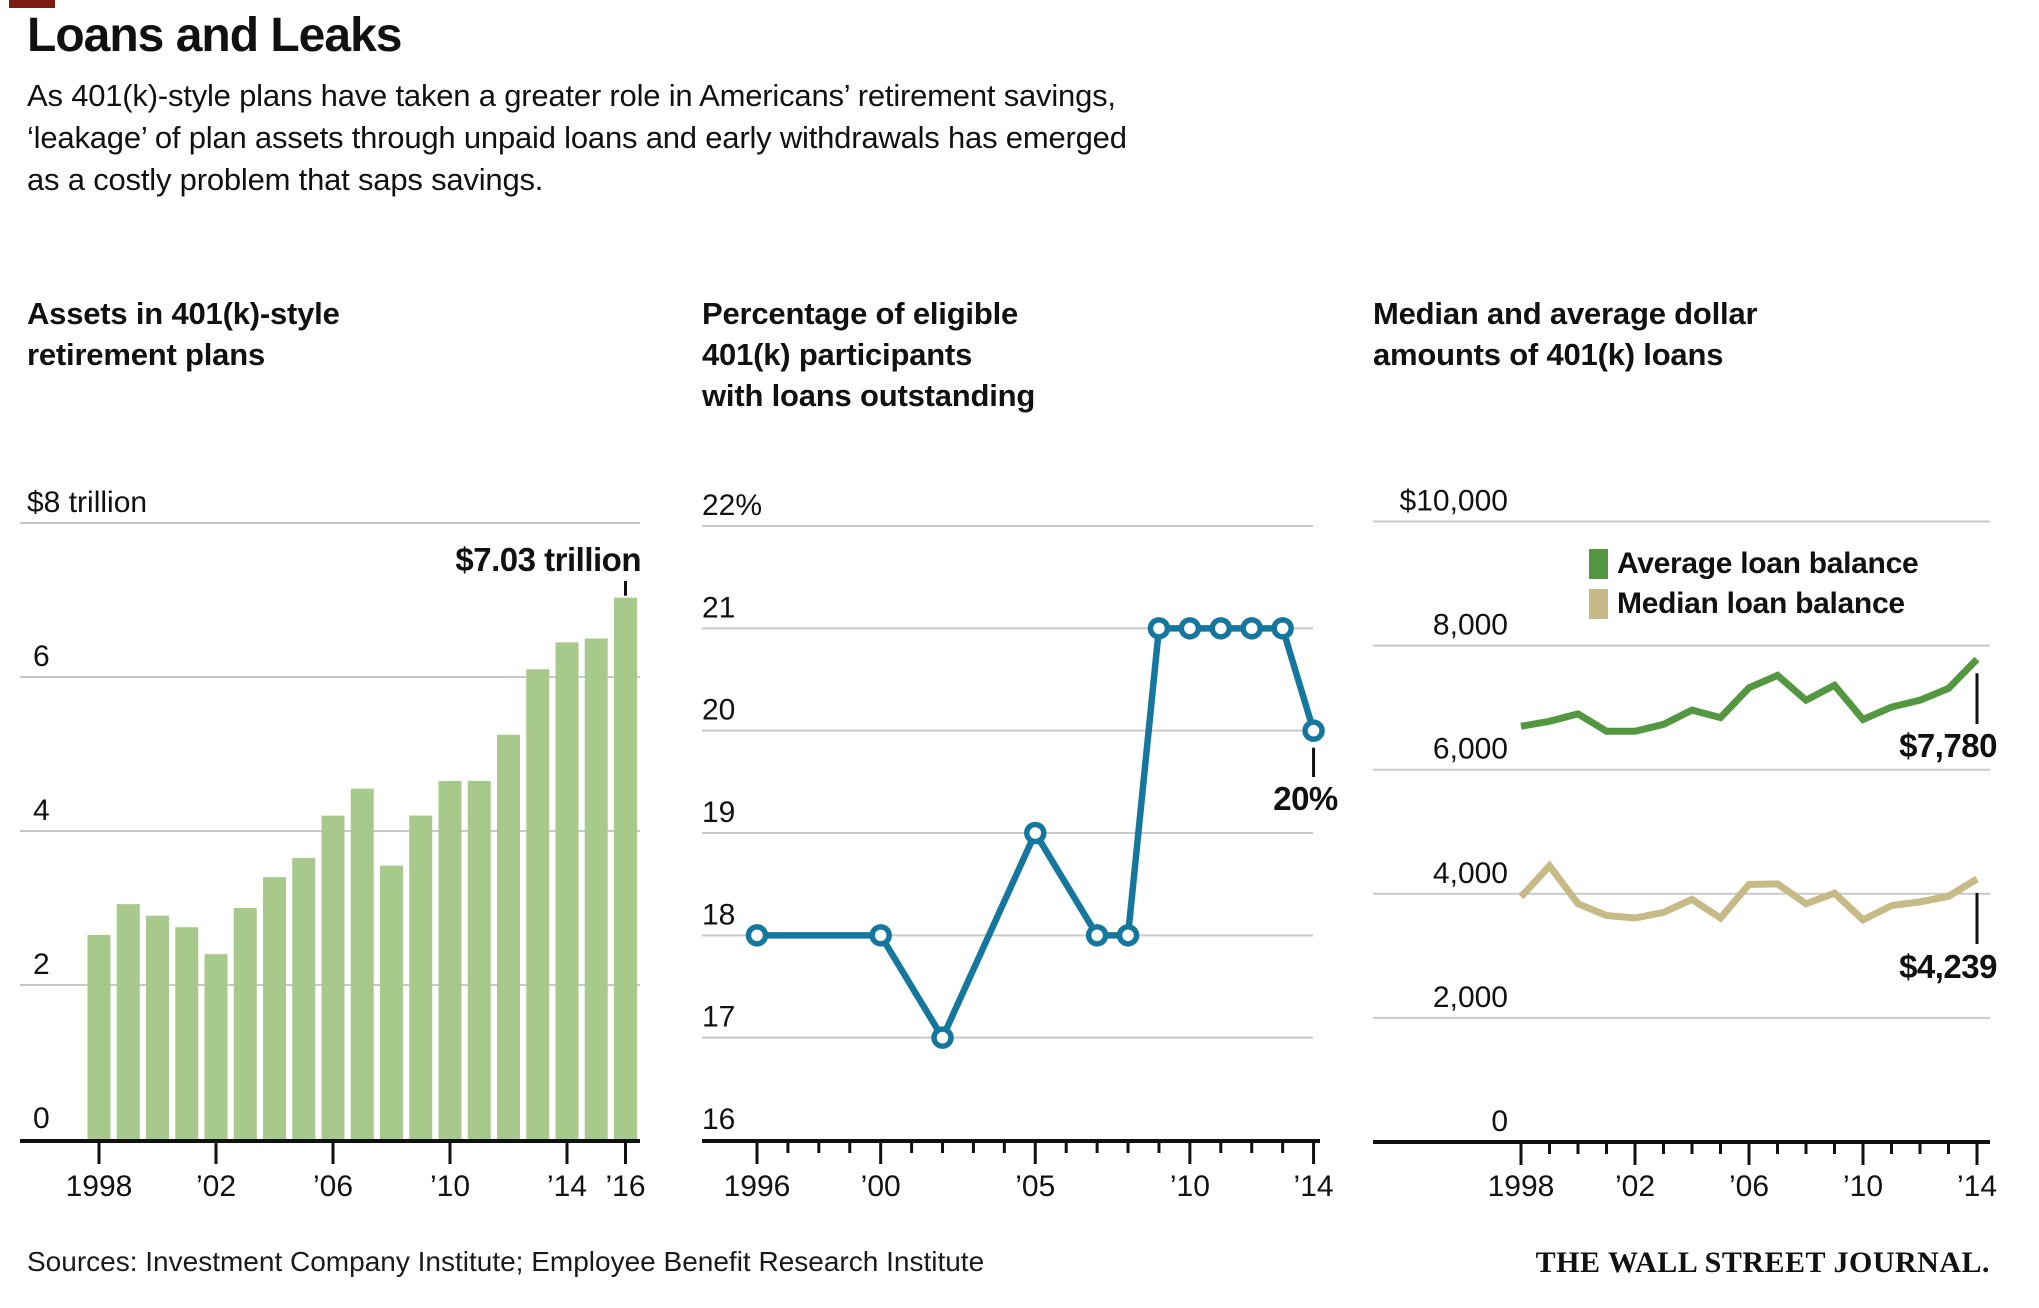 This screenshot has height=1308, width=2039. Describe the element at coordinates (1521, 1186) in the screenshot. I see `amounts-x-tick-label: 1998` at that location.